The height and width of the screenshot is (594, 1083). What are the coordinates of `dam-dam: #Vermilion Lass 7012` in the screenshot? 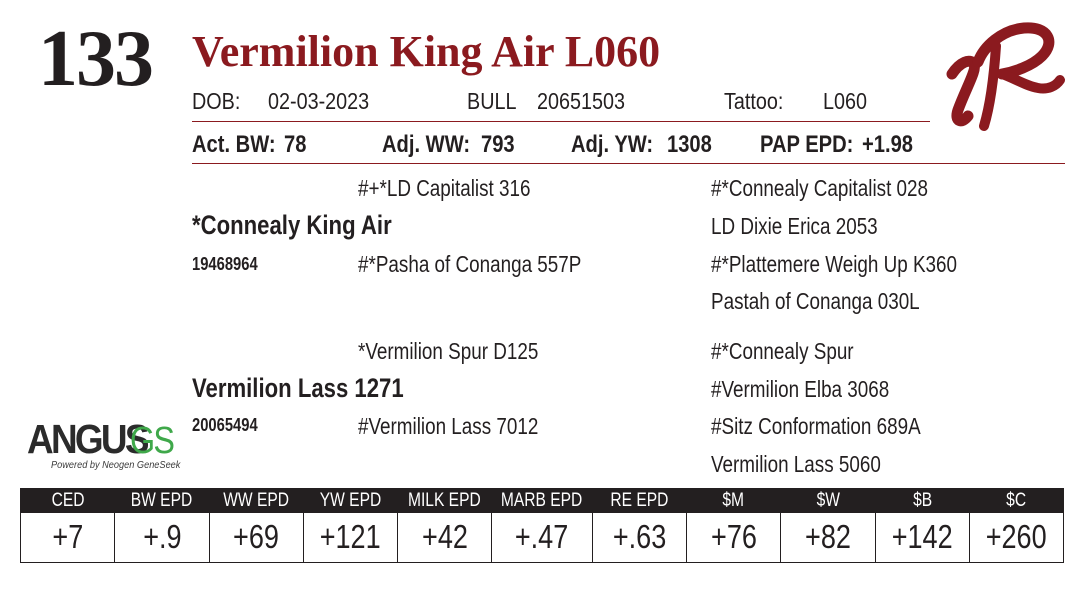 It's located at (448, 426).